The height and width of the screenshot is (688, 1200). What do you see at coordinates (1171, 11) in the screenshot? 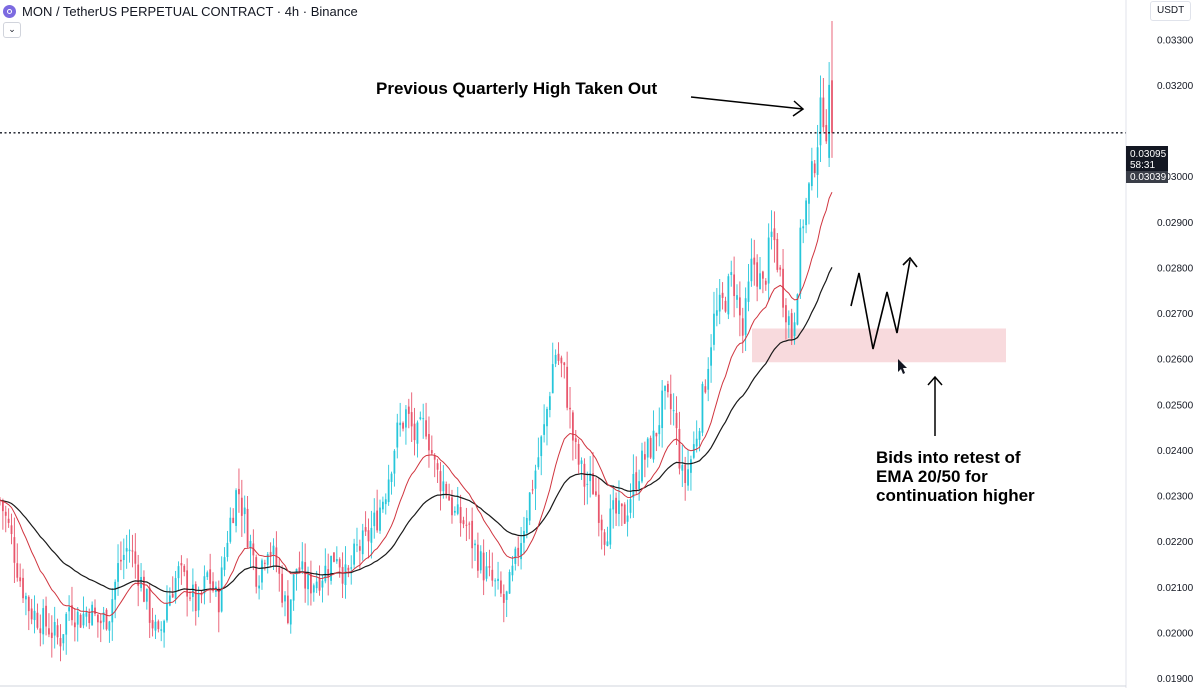
I see `currency-selector: USDT` at bounding box center [1171, 11].